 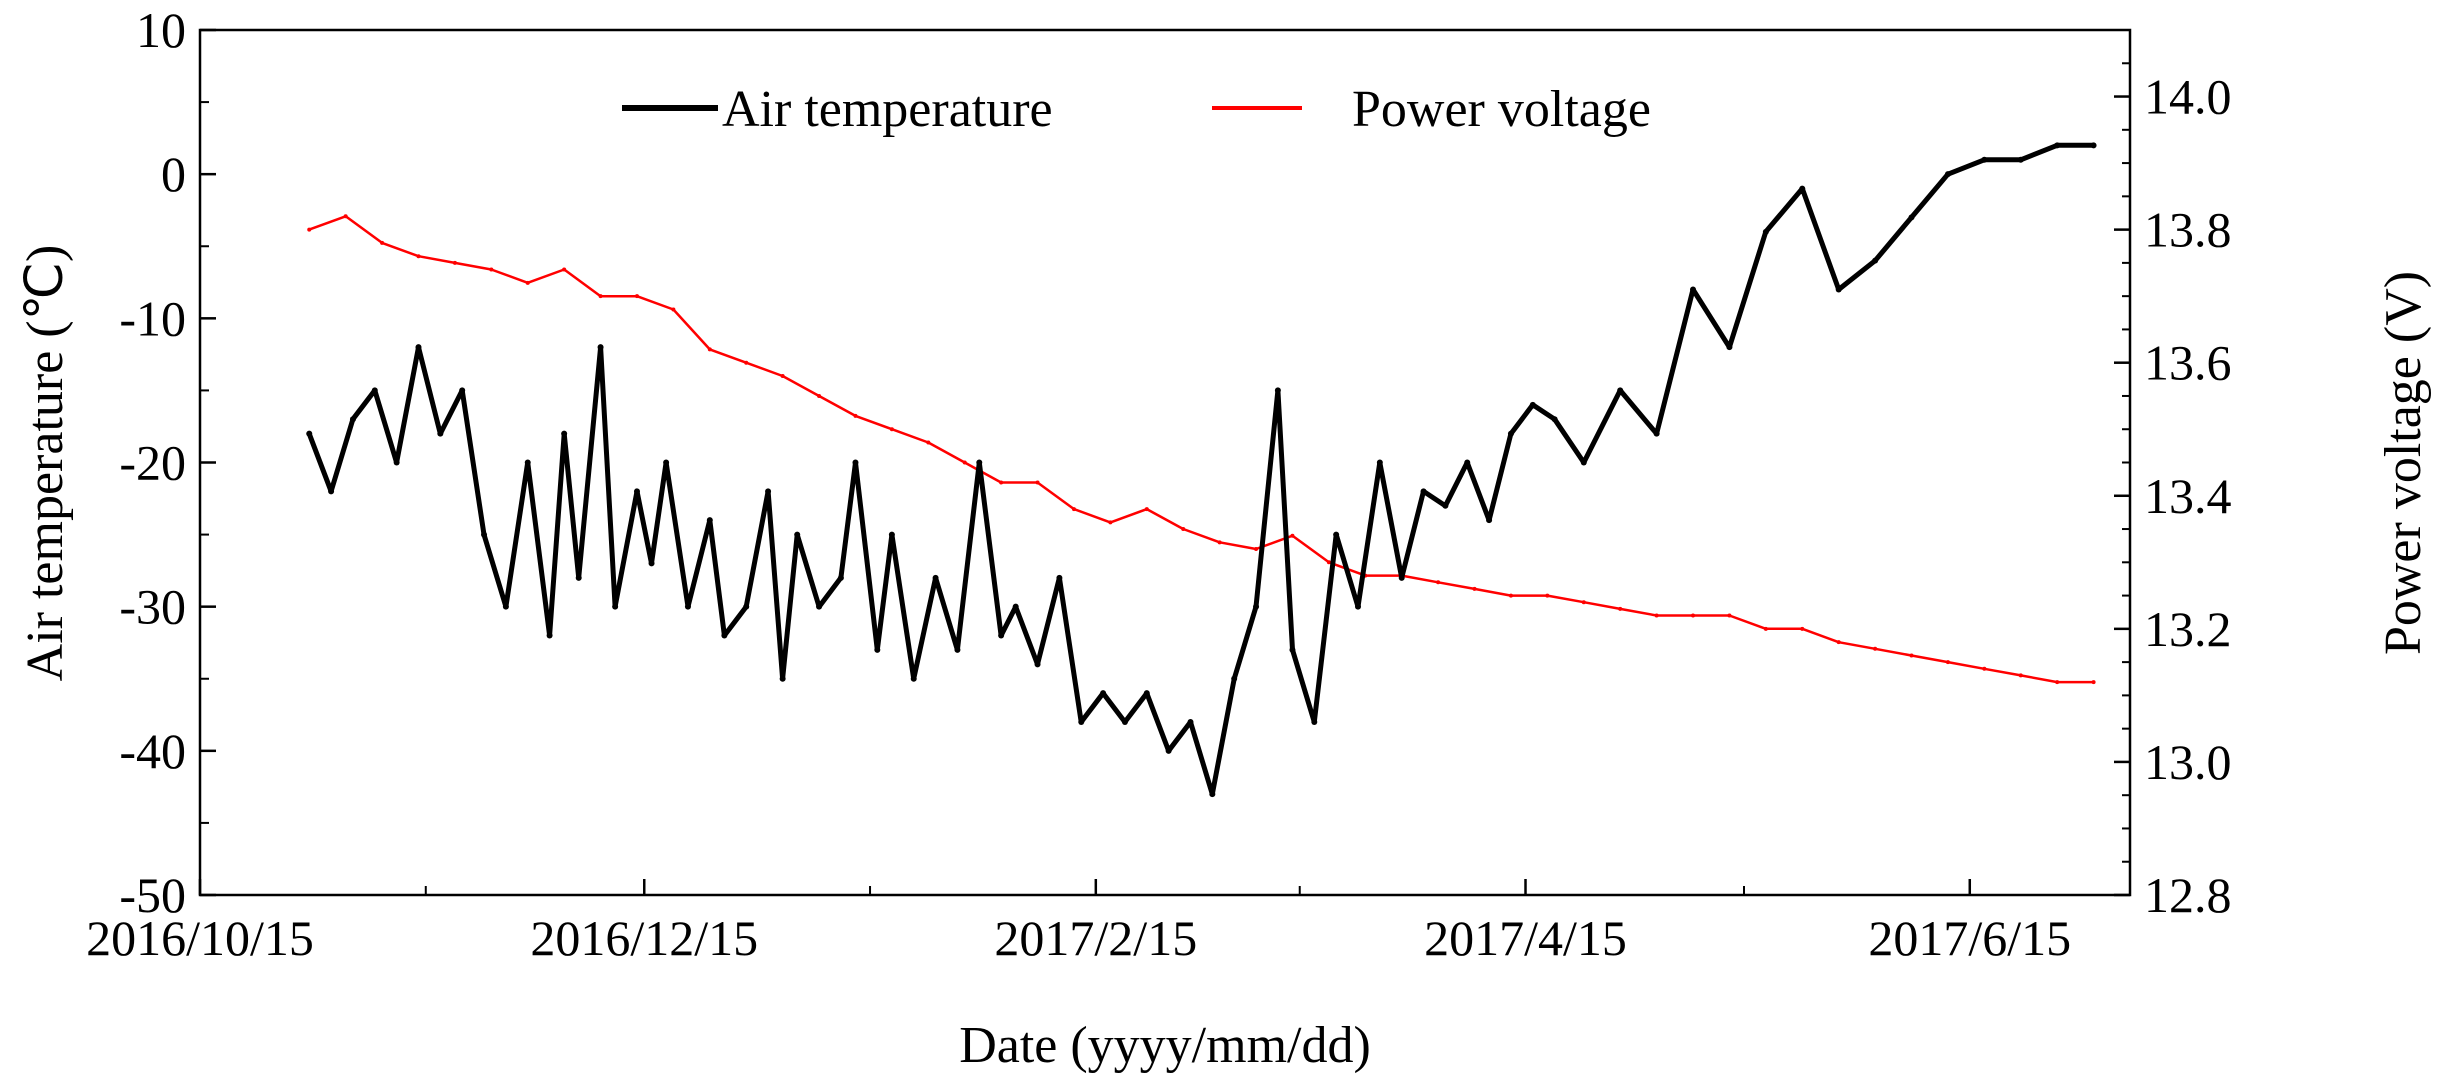 I want to click on x-tick-label-3: 2017/4/15, so click(x=1525, y=938).